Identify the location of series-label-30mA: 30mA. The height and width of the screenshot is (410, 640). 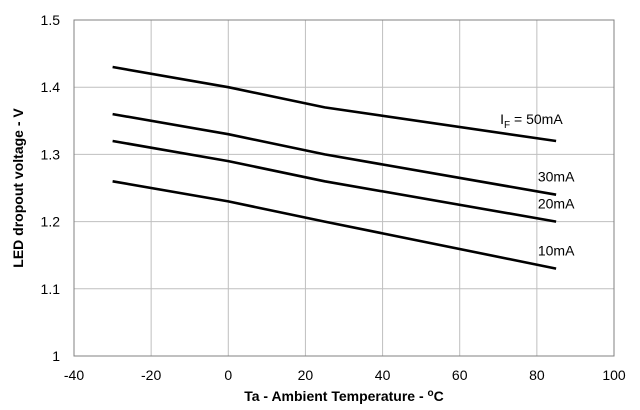
(556, 177).